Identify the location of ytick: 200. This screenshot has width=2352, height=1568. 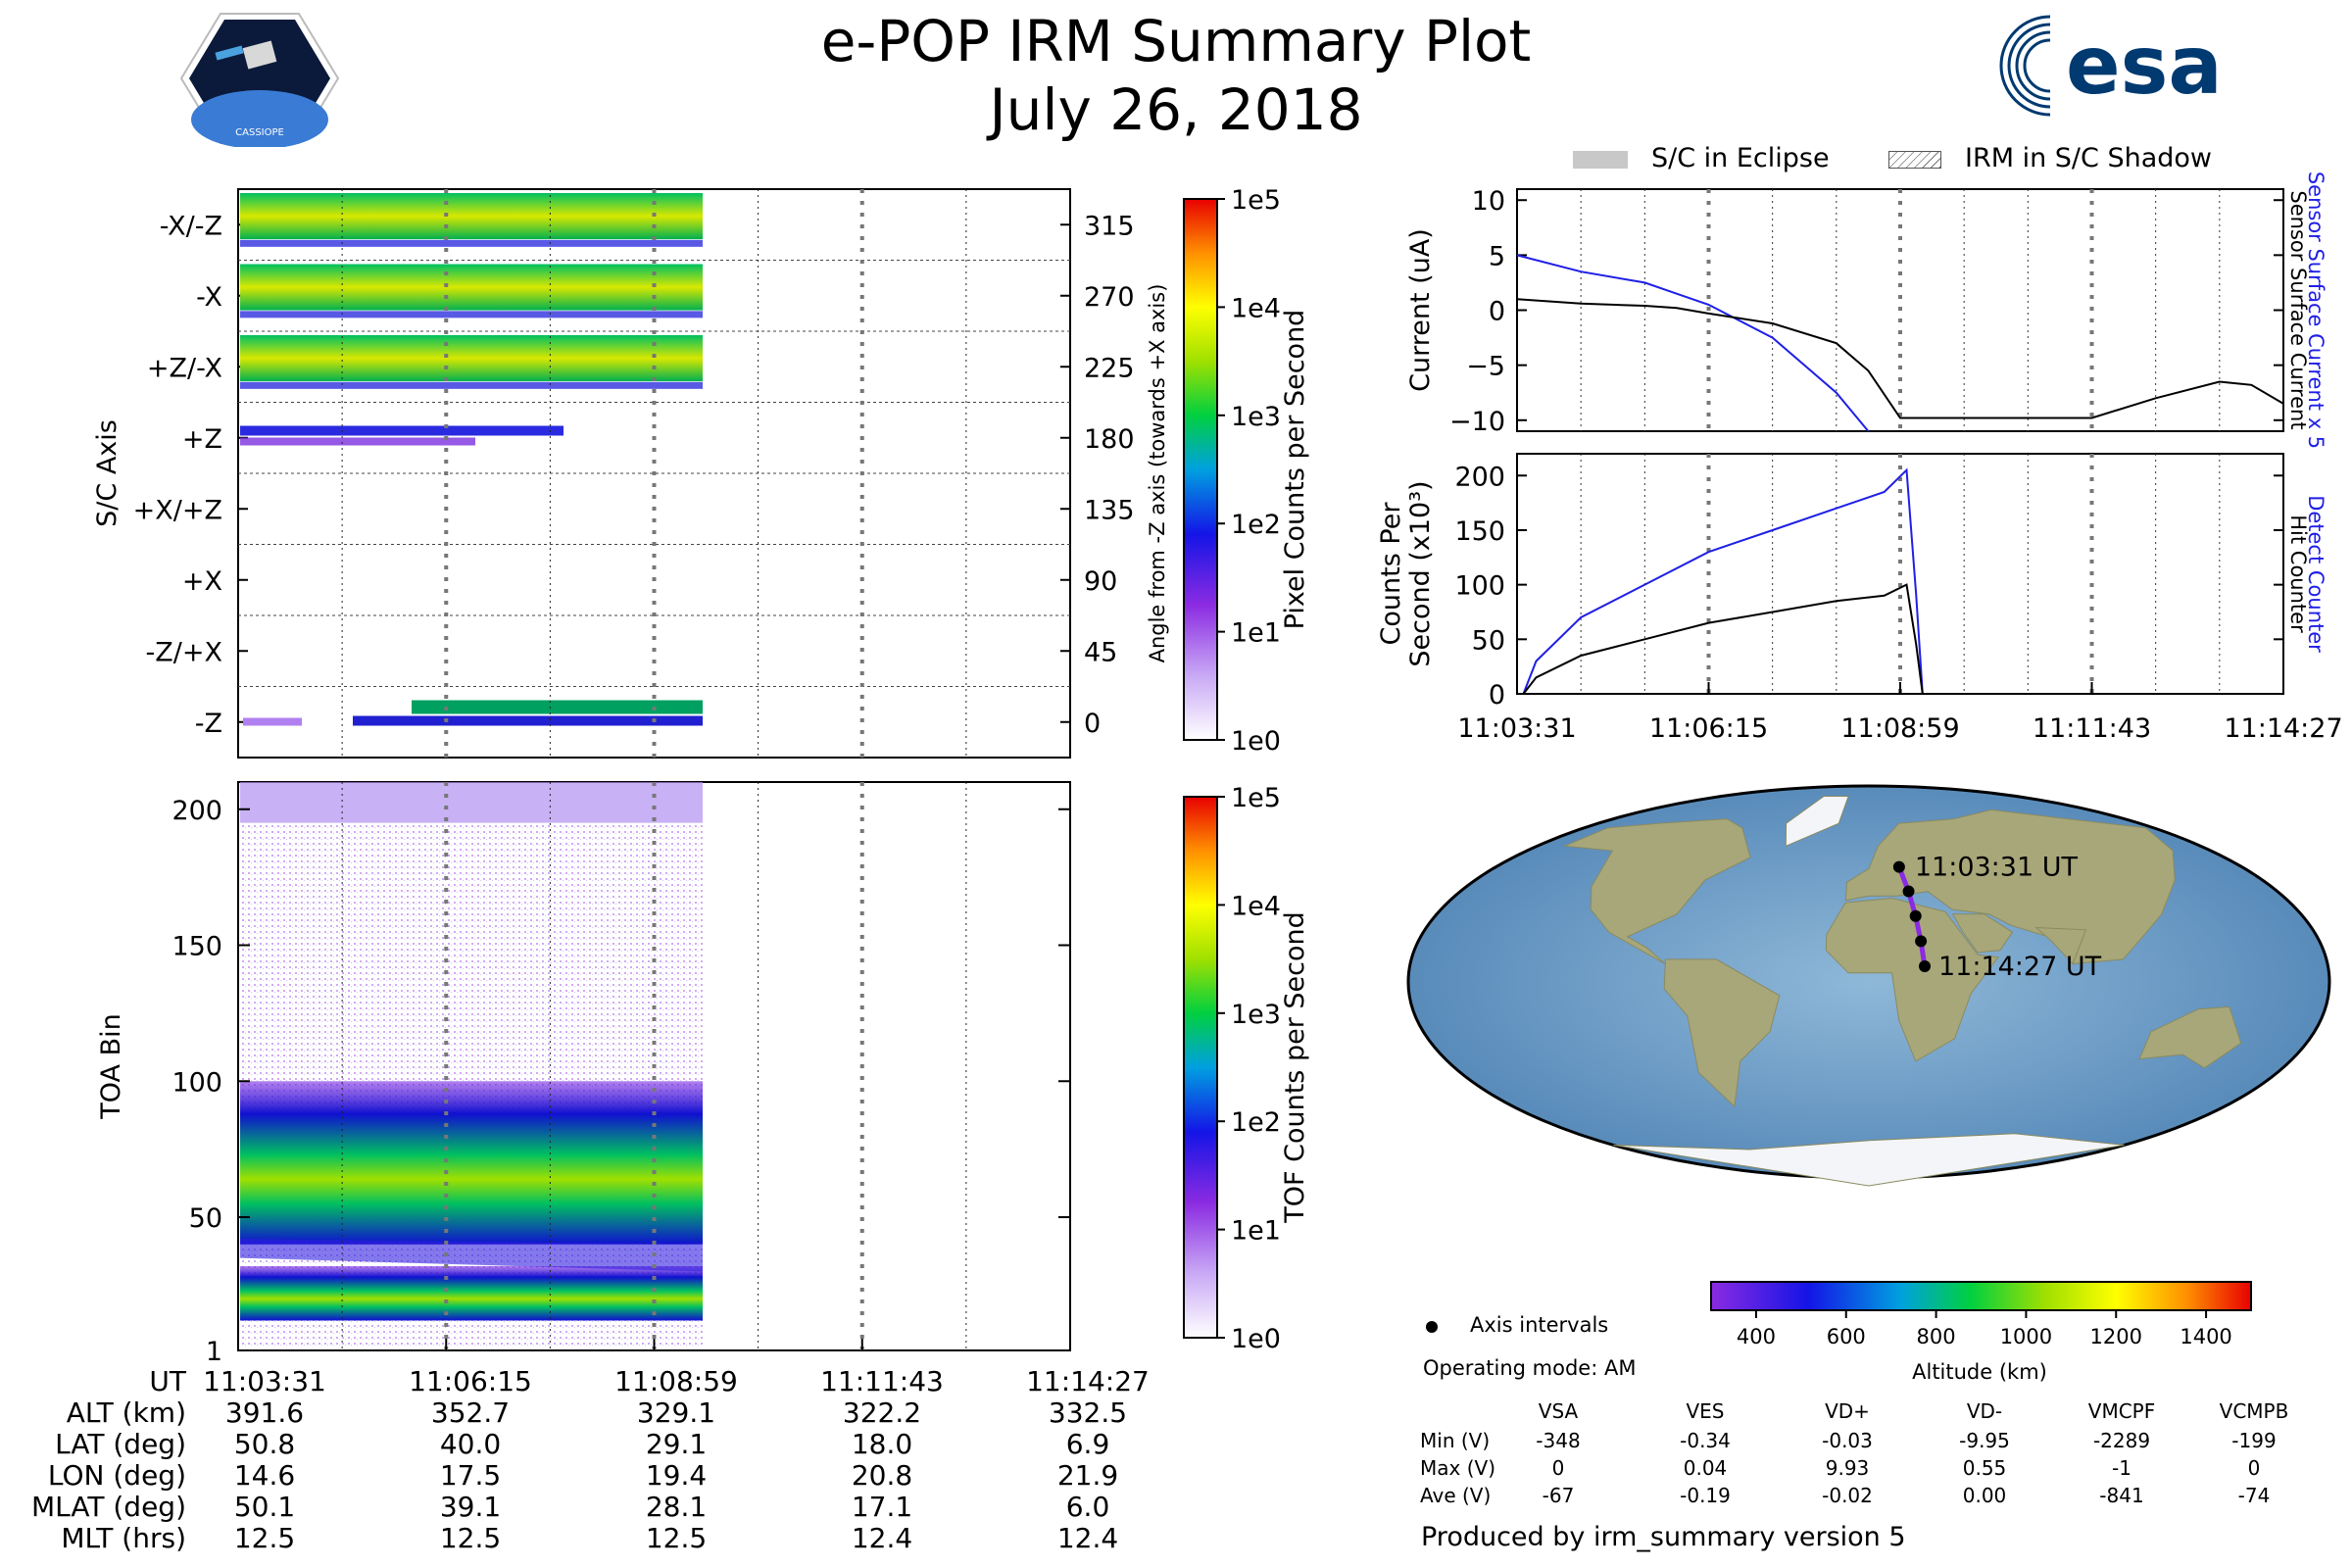
(1479, 477).